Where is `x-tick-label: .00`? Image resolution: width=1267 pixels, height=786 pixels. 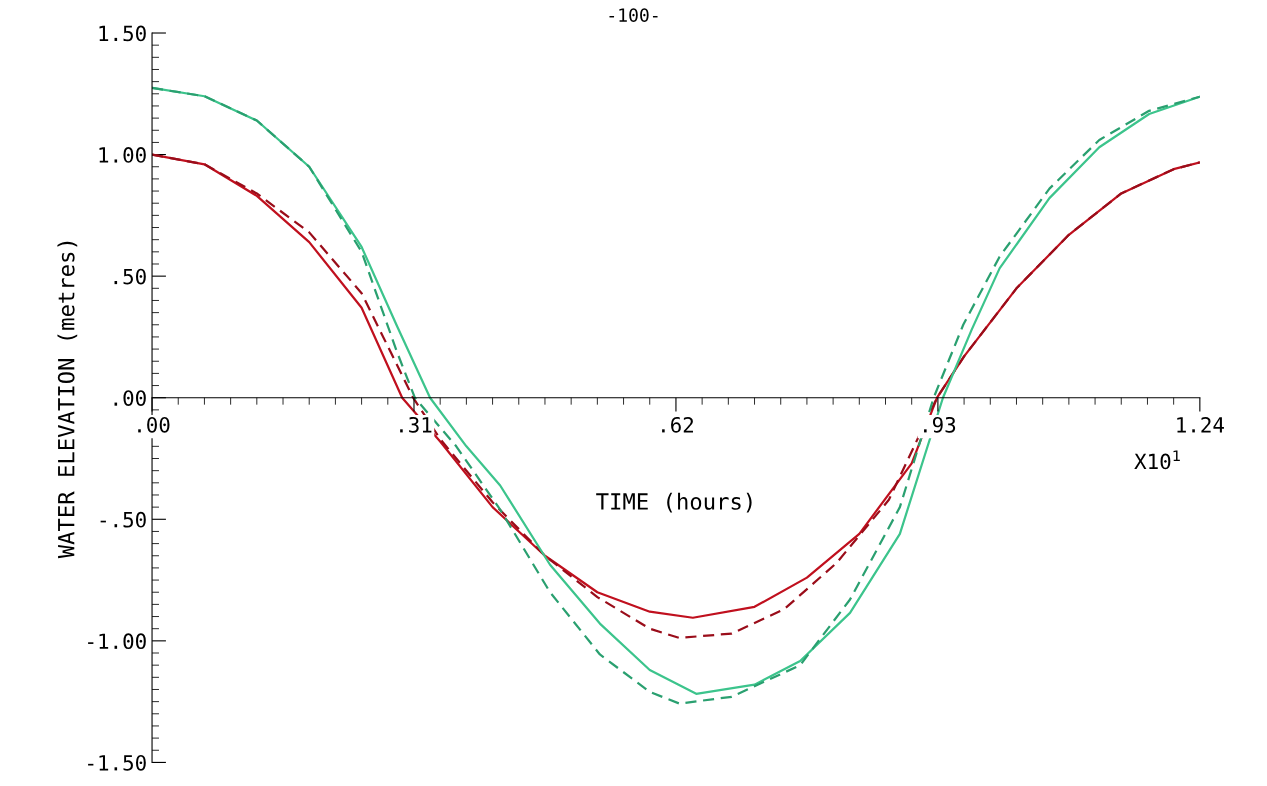
x-tick-label: .00 is located at coordinates (154, 424).